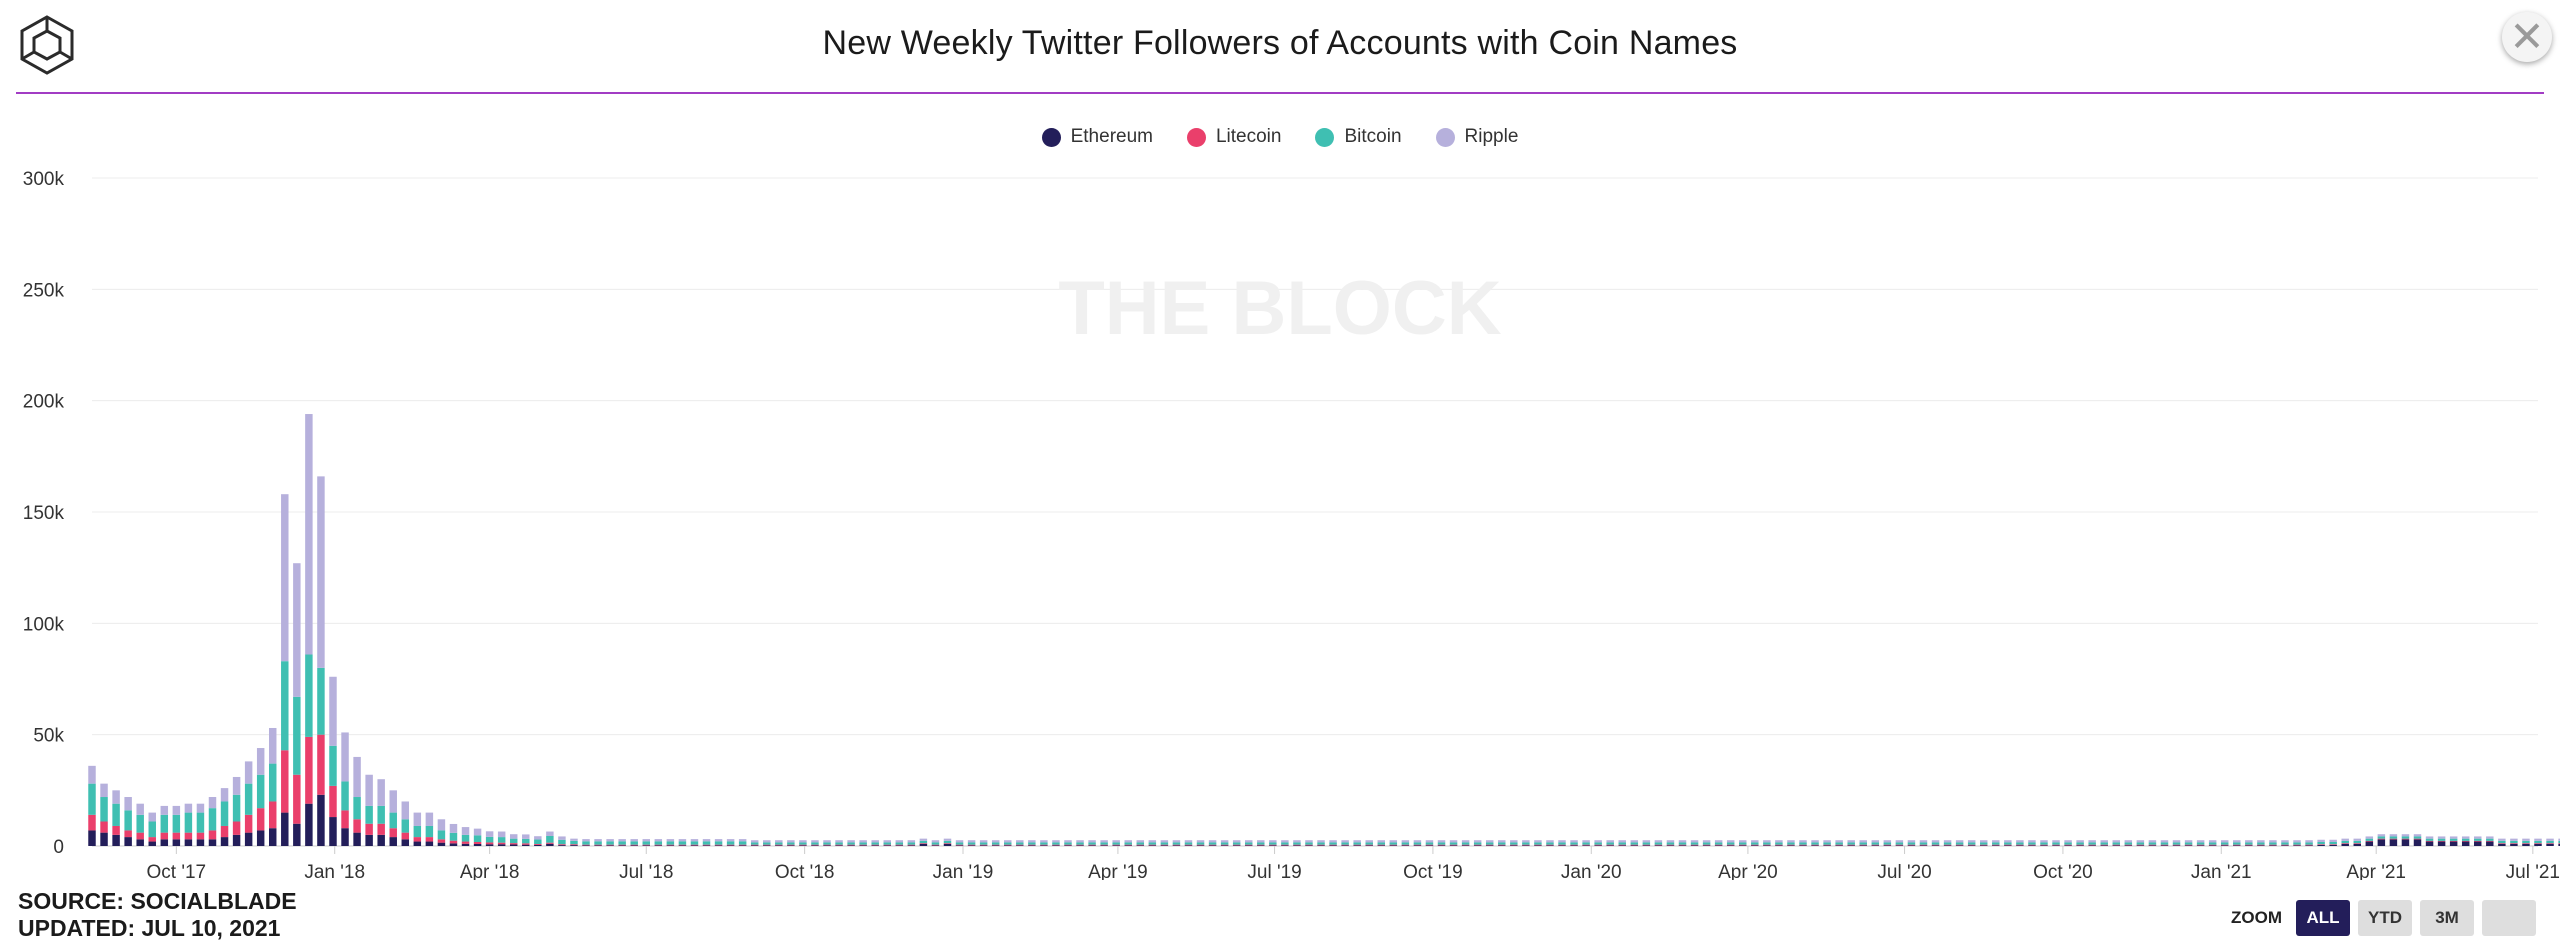  What do you see at coordinates (2323, 918) in the screenshot?
I see `zoom-button-all: ALL` at bounding box center [2323, 918].